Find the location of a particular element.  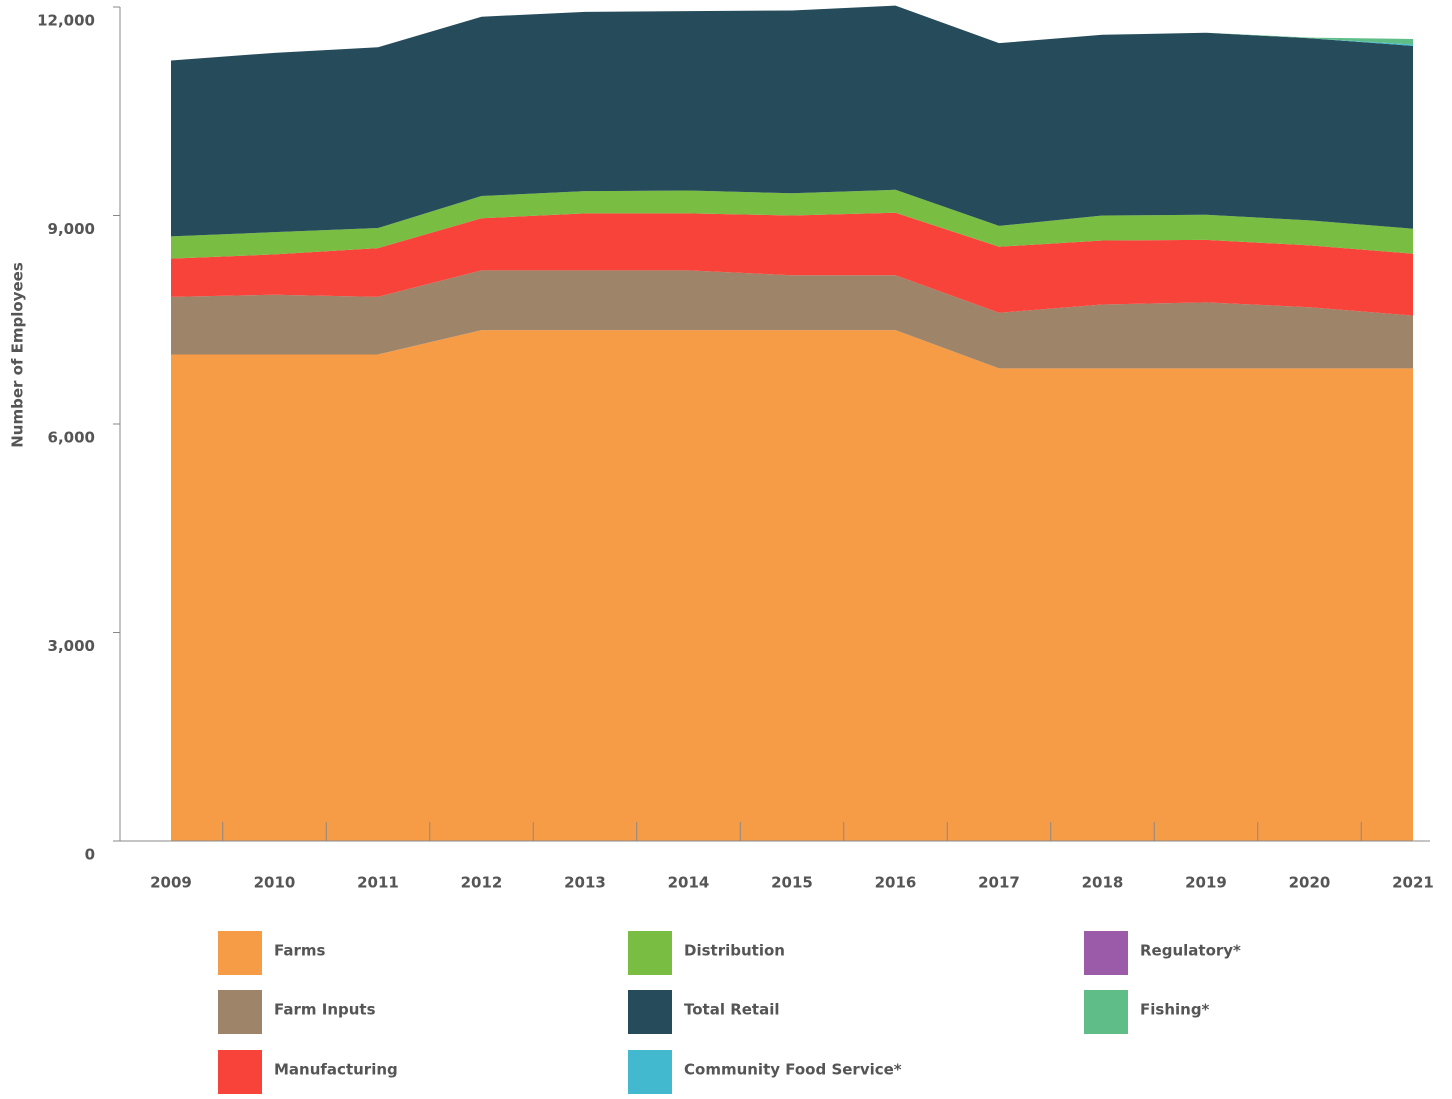

x-tick-label: 2014 is located at coordinates (689, 883).